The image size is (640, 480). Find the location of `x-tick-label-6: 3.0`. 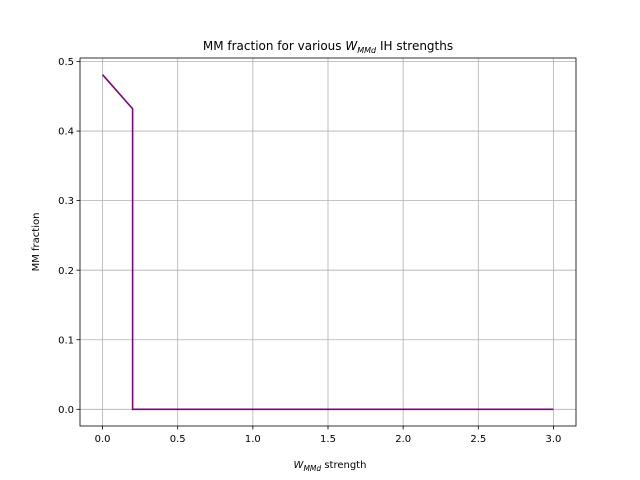

x-tick-label-6: 3.0 is located at coordinates (554, 439).